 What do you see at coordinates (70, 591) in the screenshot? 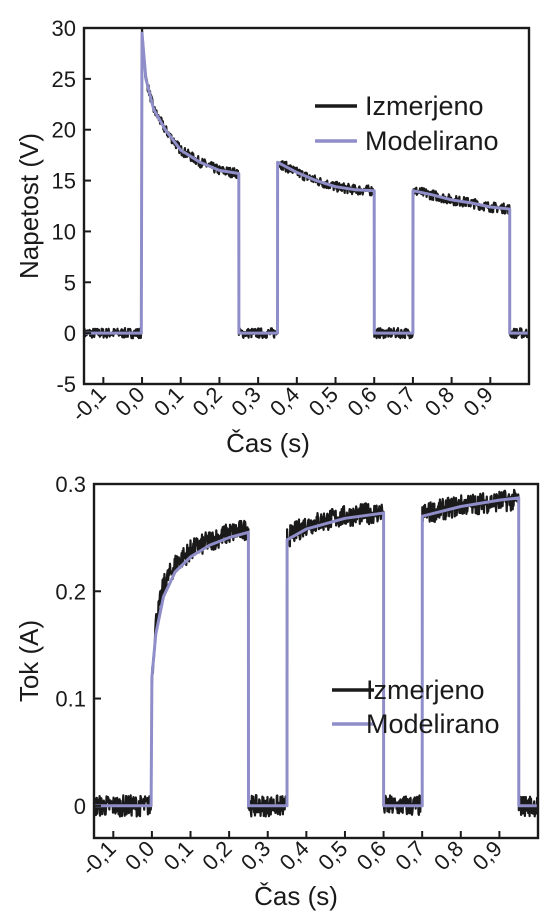
I see `y-tick-label: 0.2` at bounding box center [70, 591].